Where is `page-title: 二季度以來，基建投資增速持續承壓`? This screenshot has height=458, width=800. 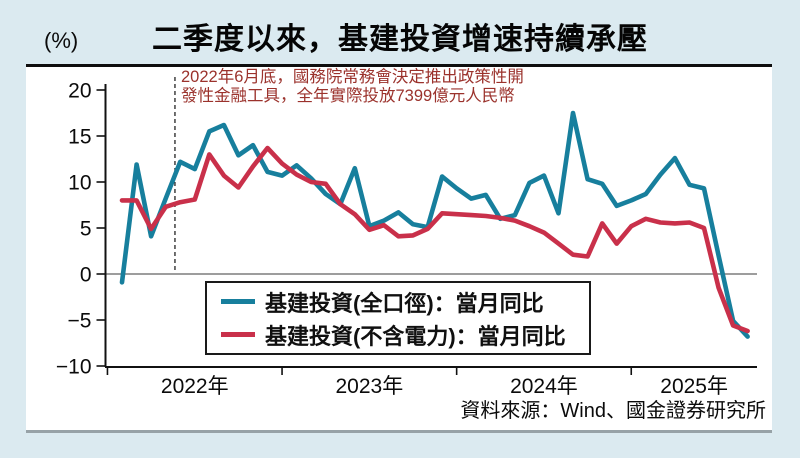
page-title: 二季度以來，基建投資增速持續承壓 is located at coordinates (400, 39).